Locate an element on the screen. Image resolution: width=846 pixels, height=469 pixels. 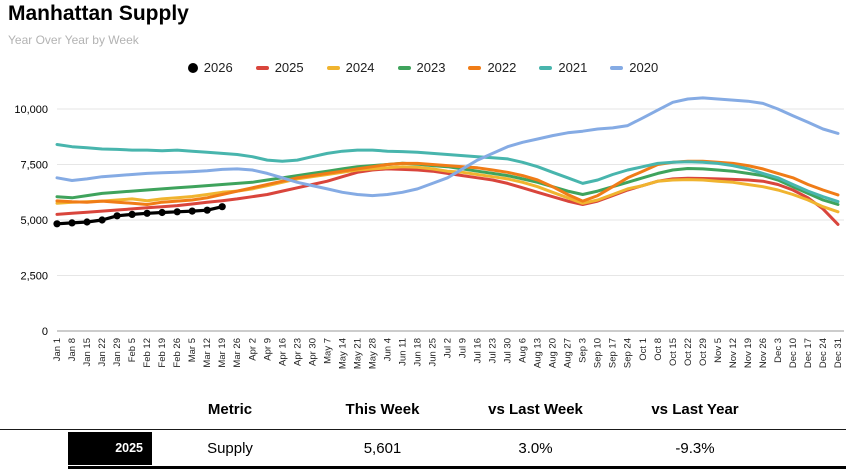
x-axis-label: Sep 10 is located at coordinates (598, 353).